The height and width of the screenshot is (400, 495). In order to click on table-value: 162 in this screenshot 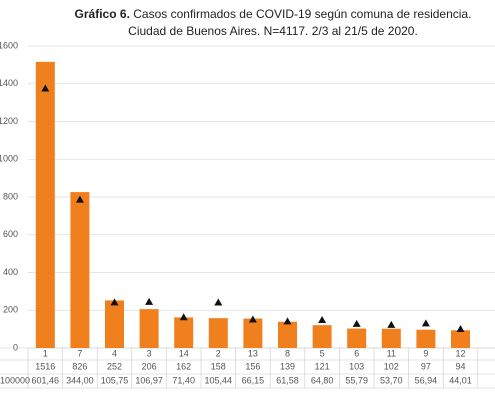, I will do `click(183, 366)`.